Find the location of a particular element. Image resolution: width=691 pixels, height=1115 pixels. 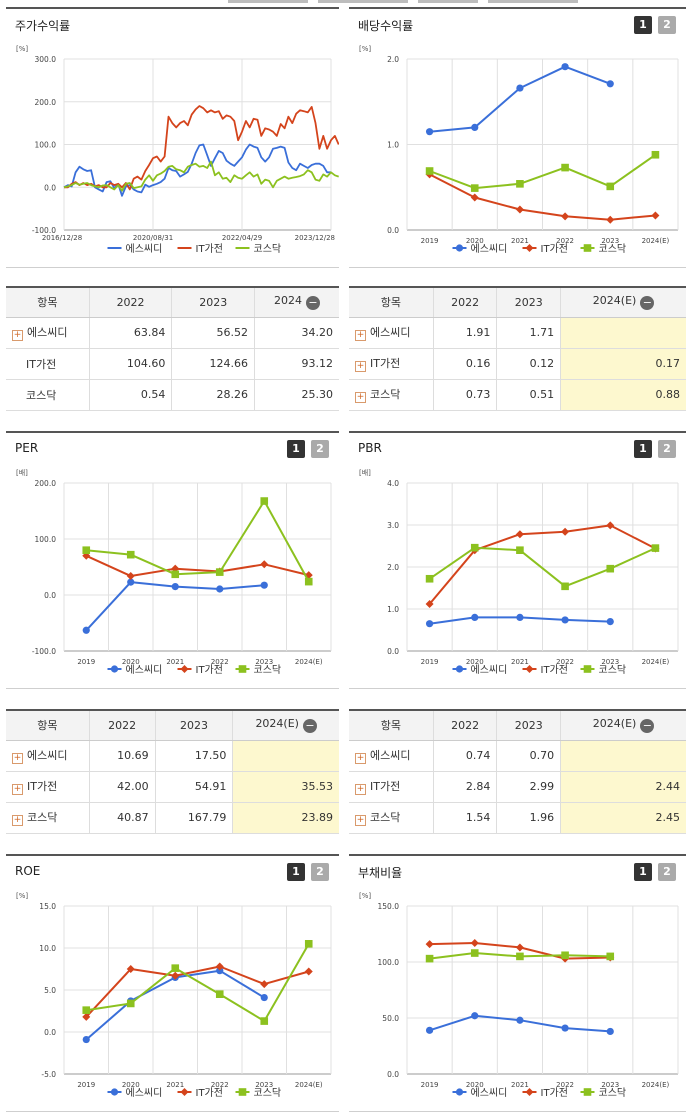

y-tick-label: 50.0 is located at coordinates (390, 1018).